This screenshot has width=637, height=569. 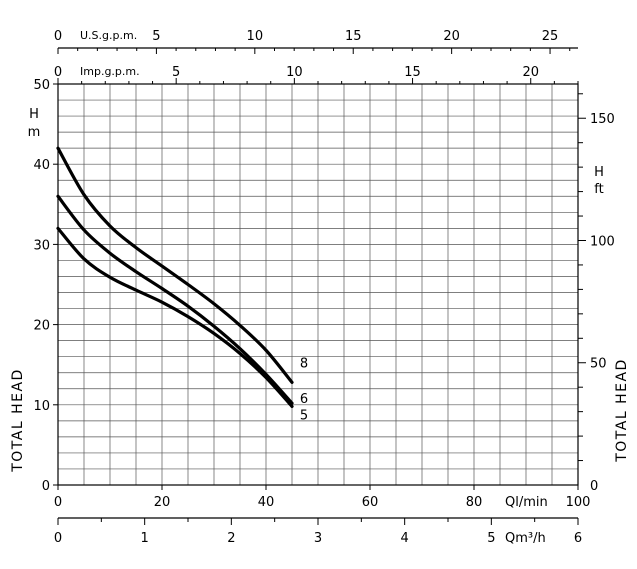 I want to click on curve-label-5: 5, so click(x=304, y=415).